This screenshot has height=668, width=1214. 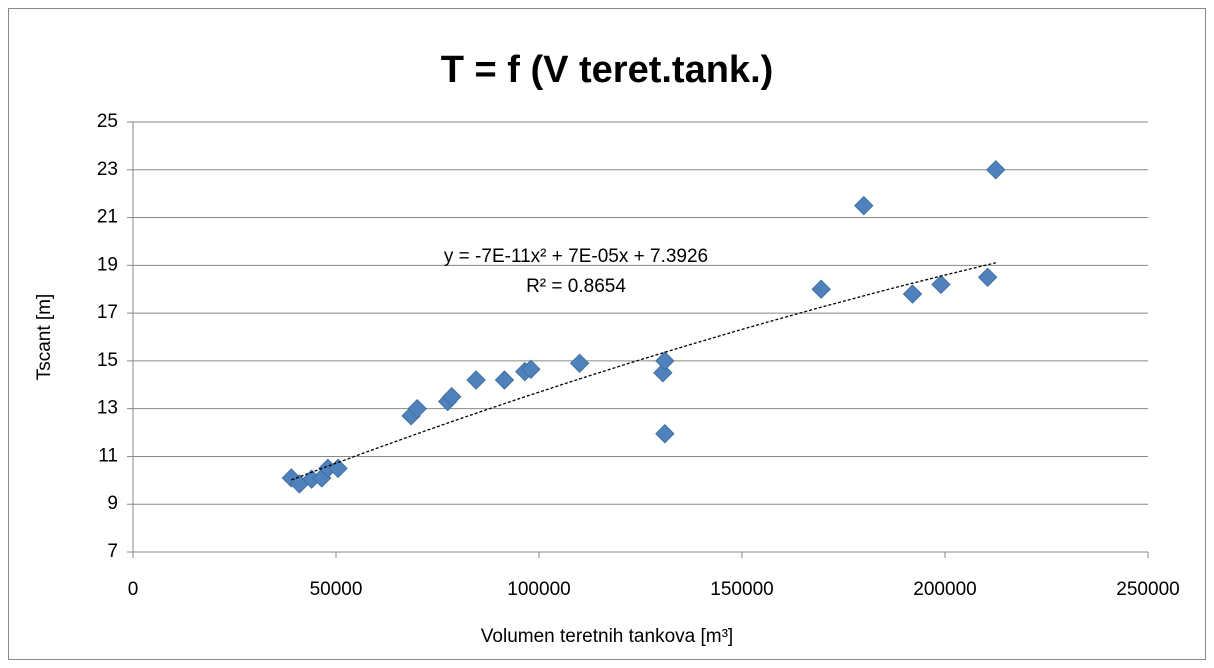 What do you see at coordinates (538, 589) in the screenshot?
I see `x-tick-label: 100000` at bounding box center [538, 589].